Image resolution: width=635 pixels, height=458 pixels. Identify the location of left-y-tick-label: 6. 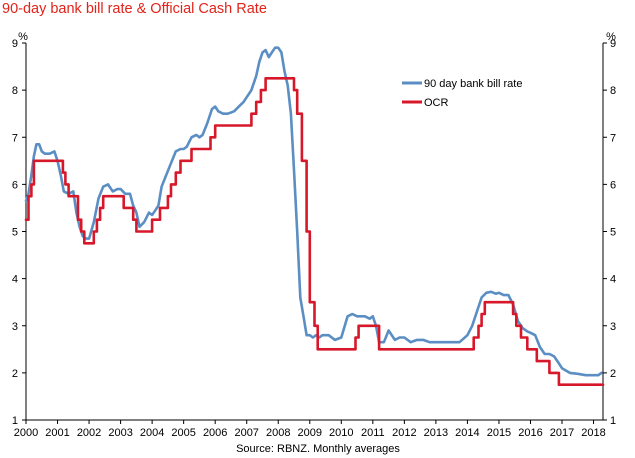
(15, 185).